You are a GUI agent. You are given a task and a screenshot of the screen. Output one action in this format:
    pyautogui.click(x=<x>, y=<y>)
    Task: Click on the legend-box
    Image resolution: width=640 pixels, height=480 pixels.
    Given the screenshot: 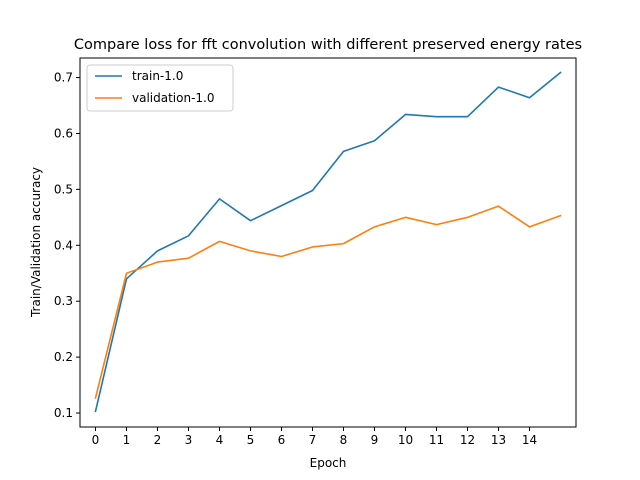 What is the action you would take?
    pyautogui.click(x=160, y=88)
    